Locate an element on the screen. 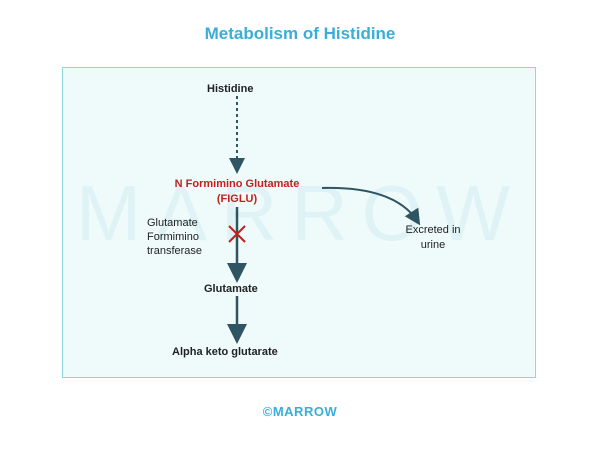  footer-logo: ©MARROW is located at coordinates (300, 411).